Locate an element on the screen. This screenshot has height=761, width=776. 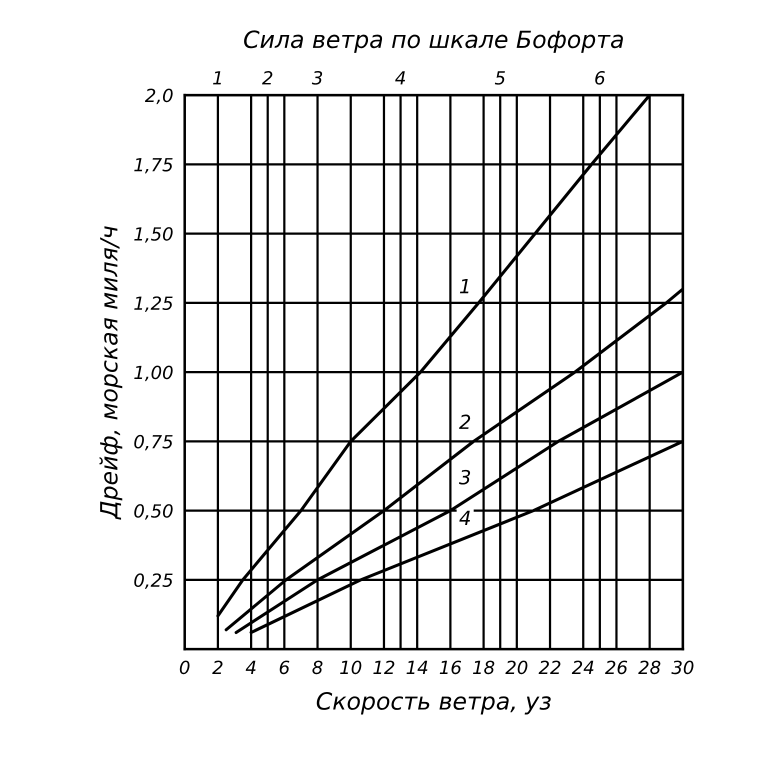
annotation: 2 is located at coordinates (267, 77).